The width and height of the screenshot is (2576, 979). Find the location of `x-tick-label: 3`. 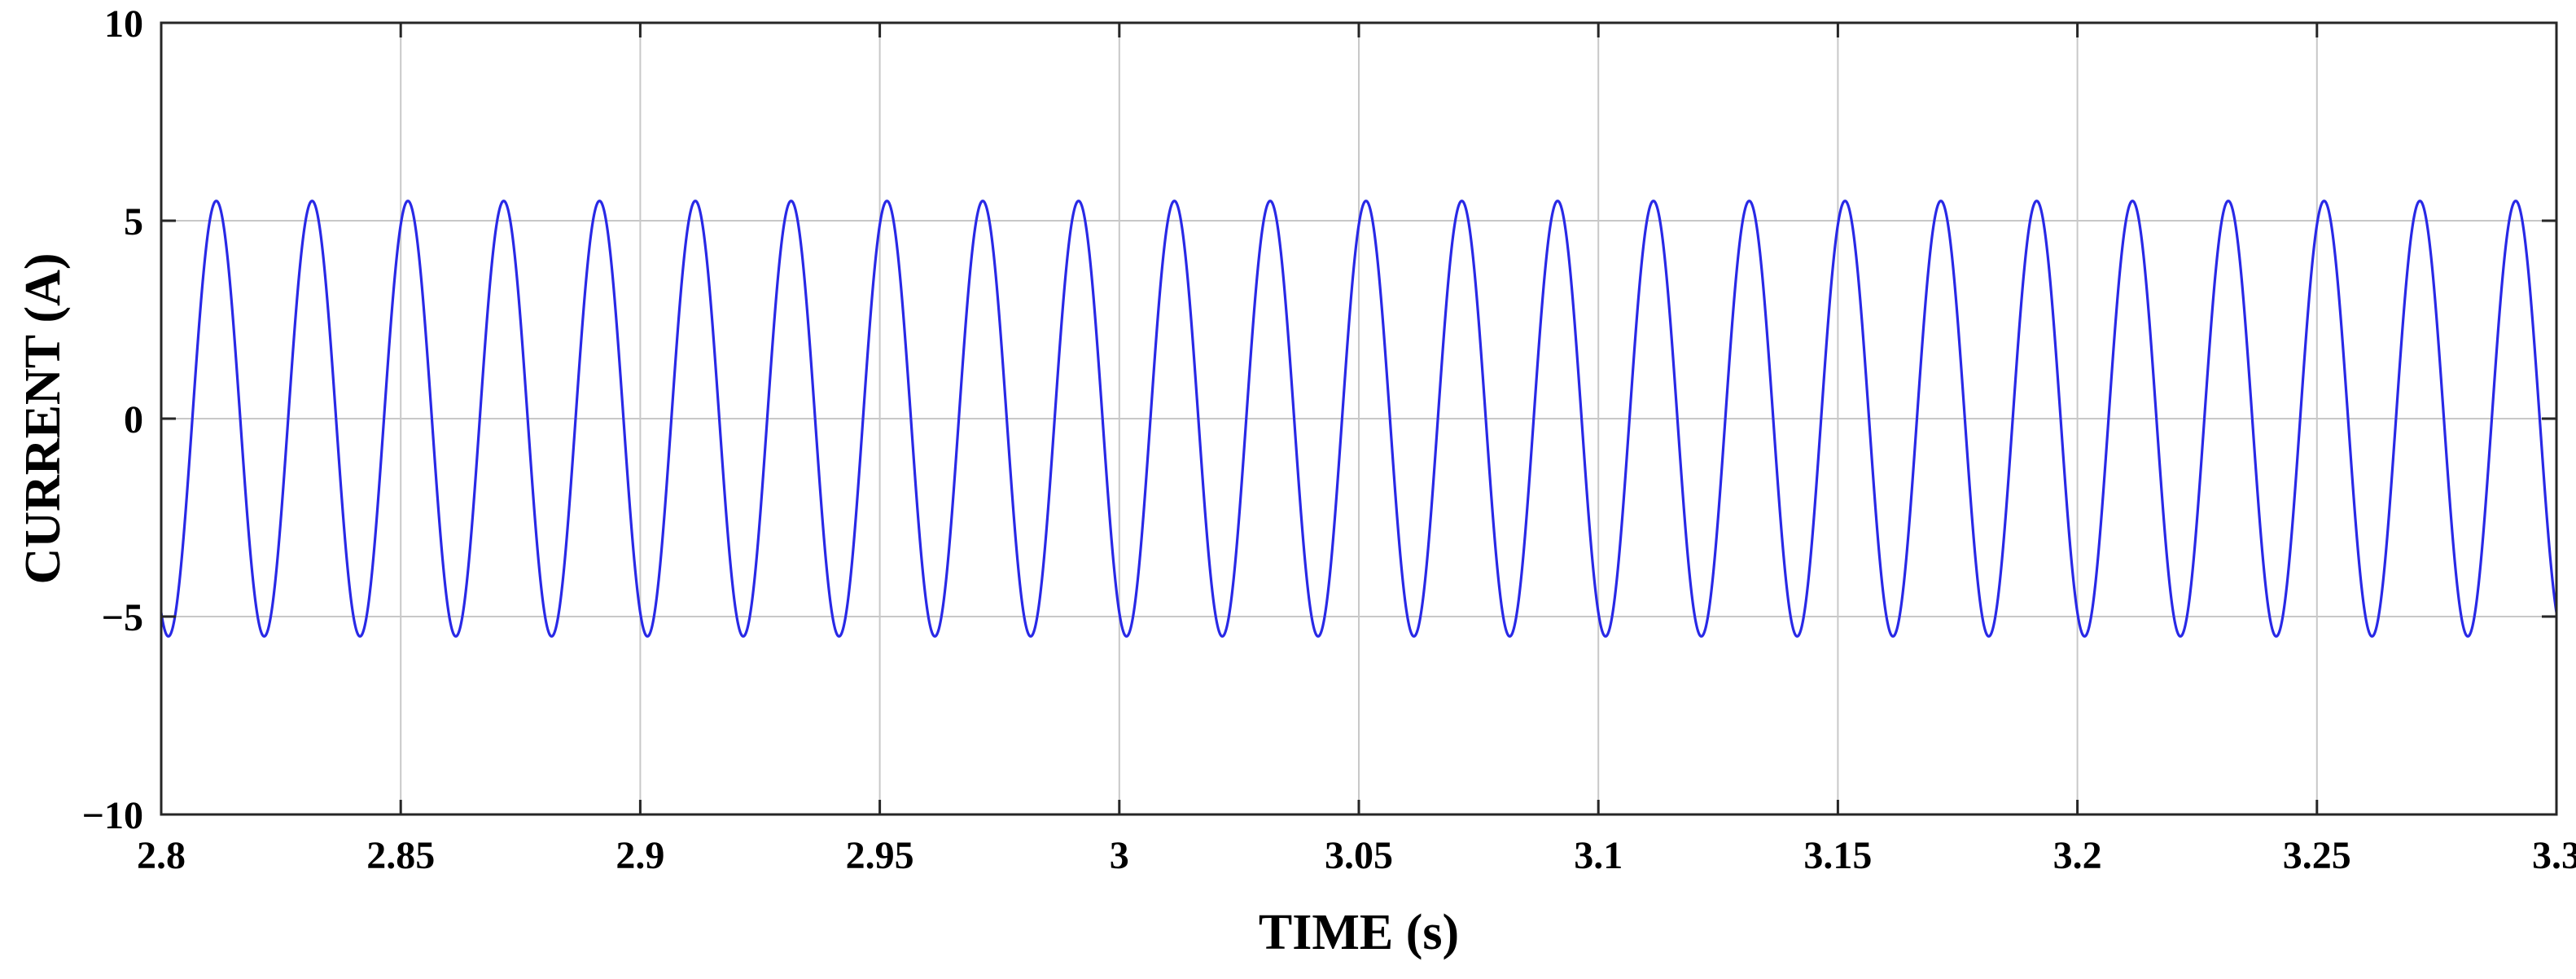

x-tick-label: 3 is located at coordinates (1119, 856).